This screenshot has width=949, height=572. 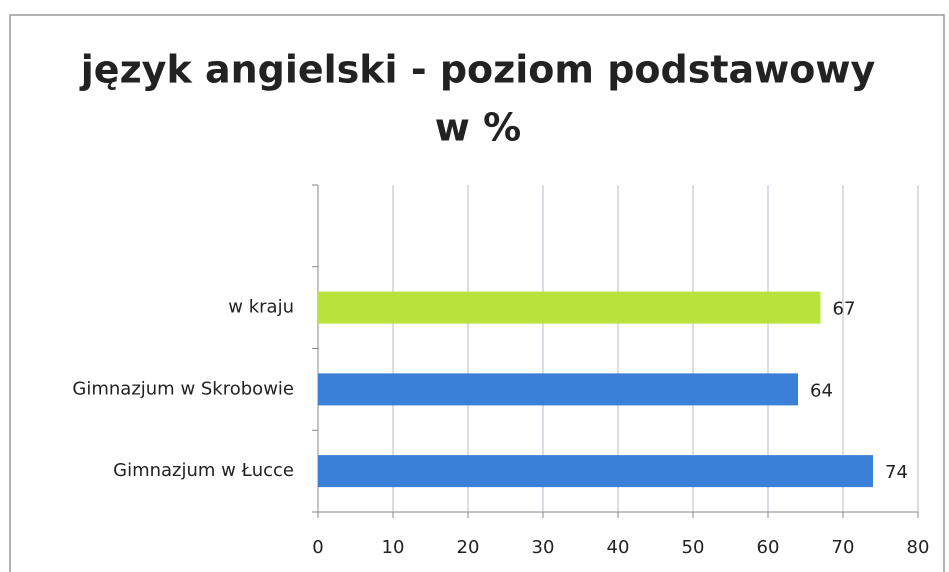 I want to click on x-tick-label: 20, so click(x=468, y=547).